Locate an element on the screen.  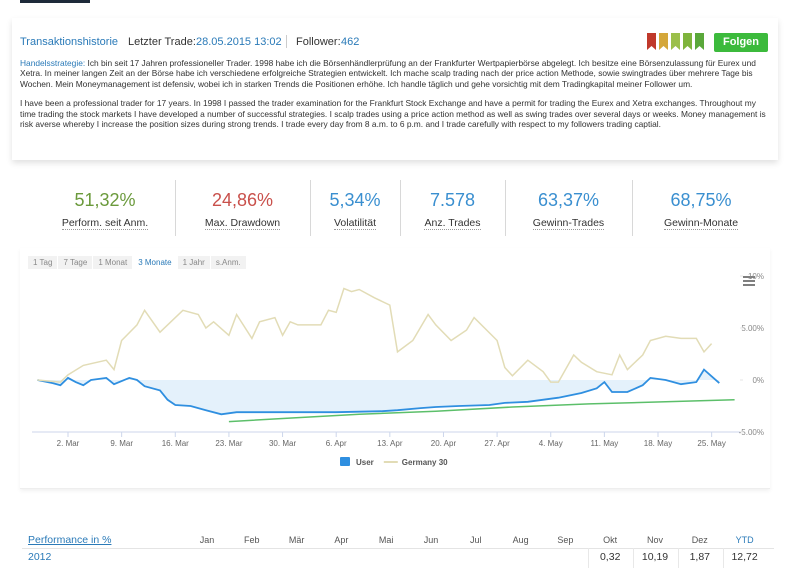
stat-label: Gewinn-Monate is located at coordinates (701, 223).